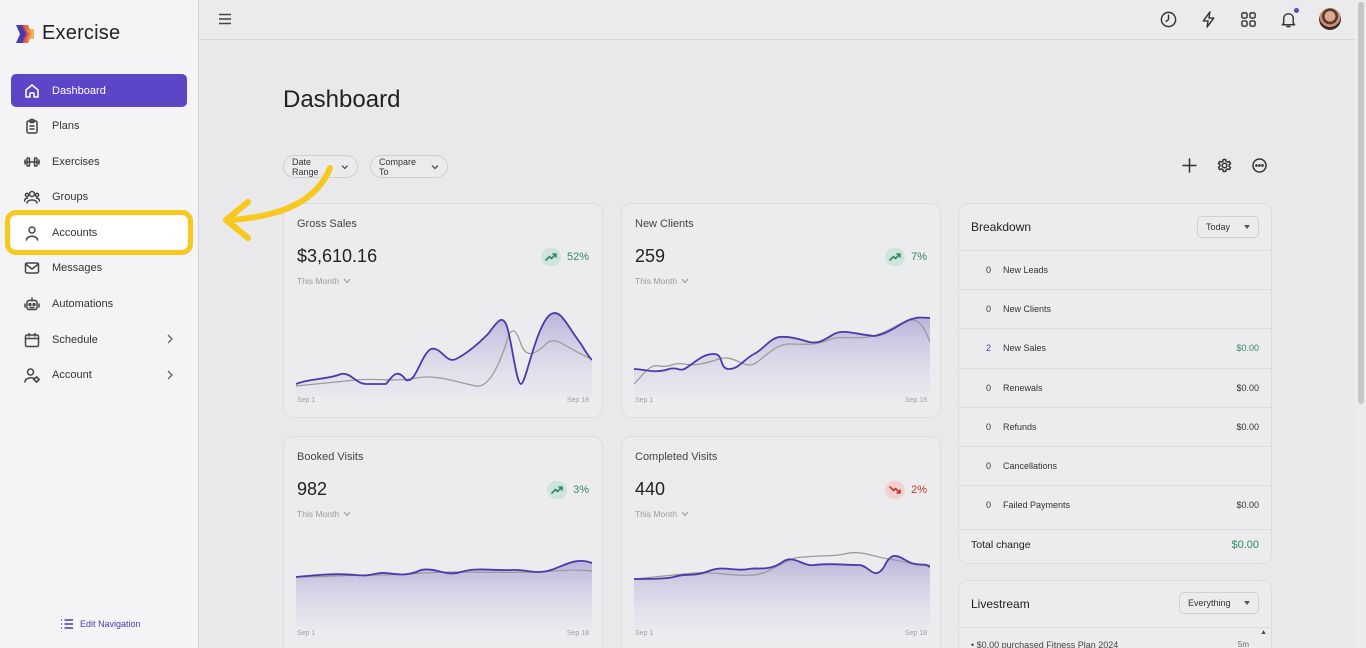 The image size is (1366, 648). Describe the element at coordinates (1228, 227) in the screenshot. I see `breakdown-range-select: Today` at that location.